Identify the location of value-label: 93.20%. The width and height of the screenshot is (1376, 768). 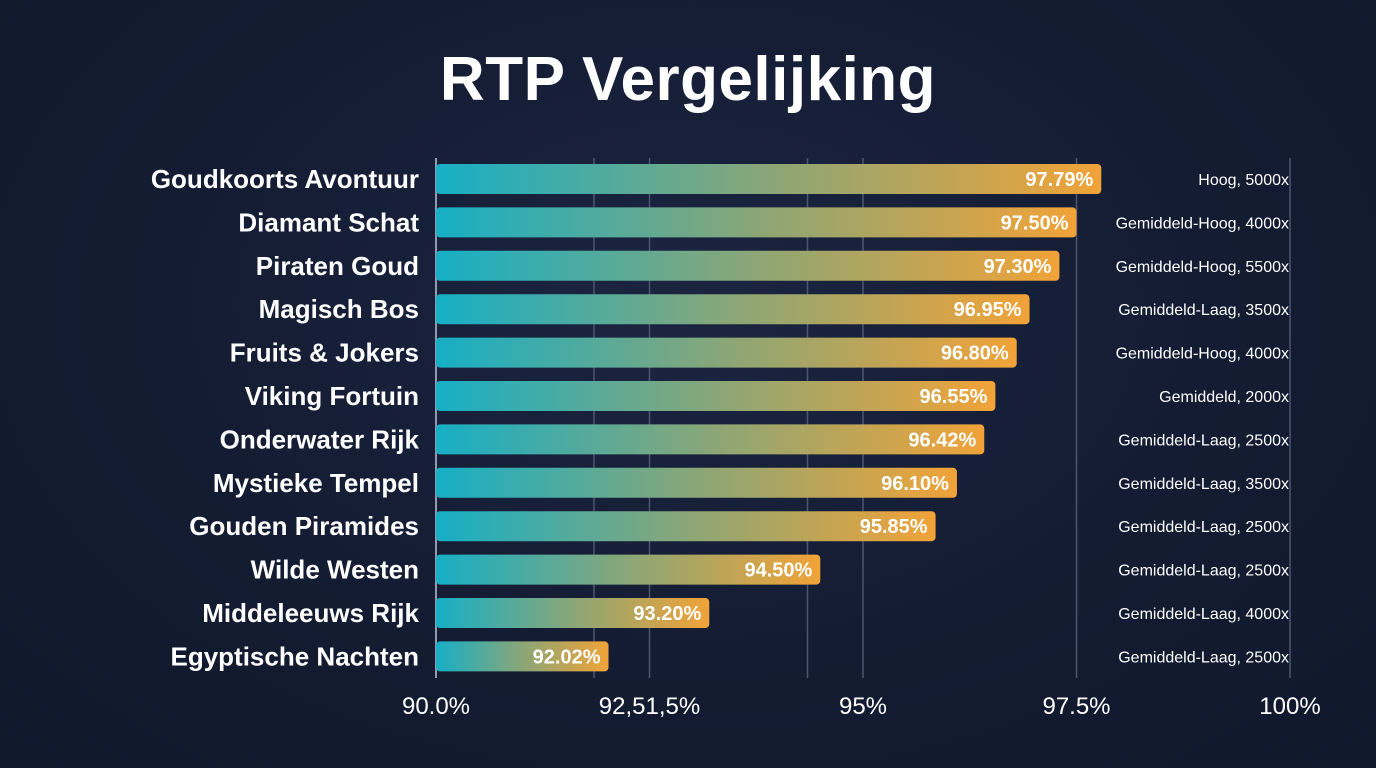
(667, 614).